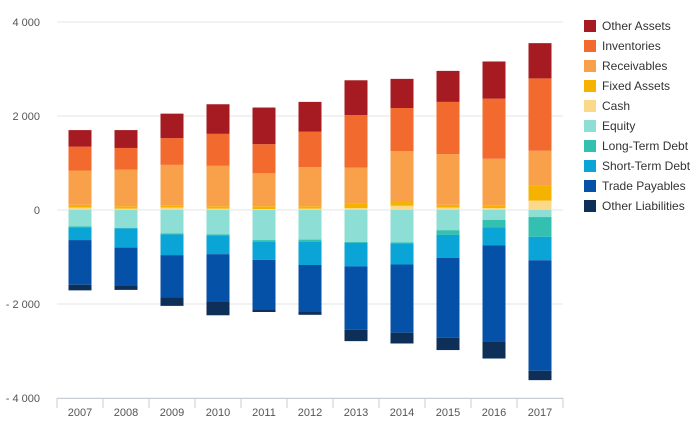 The height and width of the screenshot is (433, 700). I want to click on legend-label: Other Assets, so click(636, 26).